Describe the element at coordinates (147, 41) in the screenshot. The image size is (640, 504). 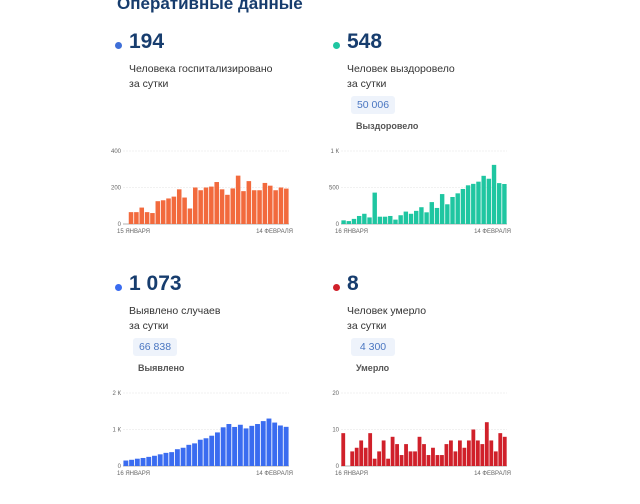
I see `daily-count: 194` at that location.